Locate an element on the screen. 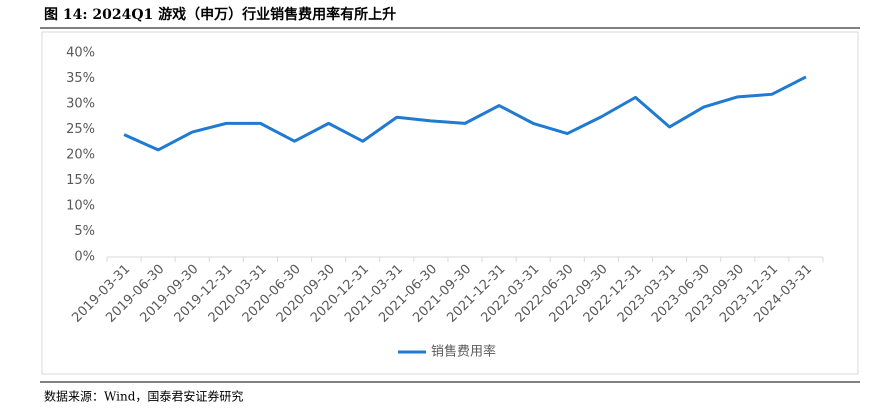 This screenshot has width=878, height=413. y-tick-label: 15% is located at coordinates (80, 180).